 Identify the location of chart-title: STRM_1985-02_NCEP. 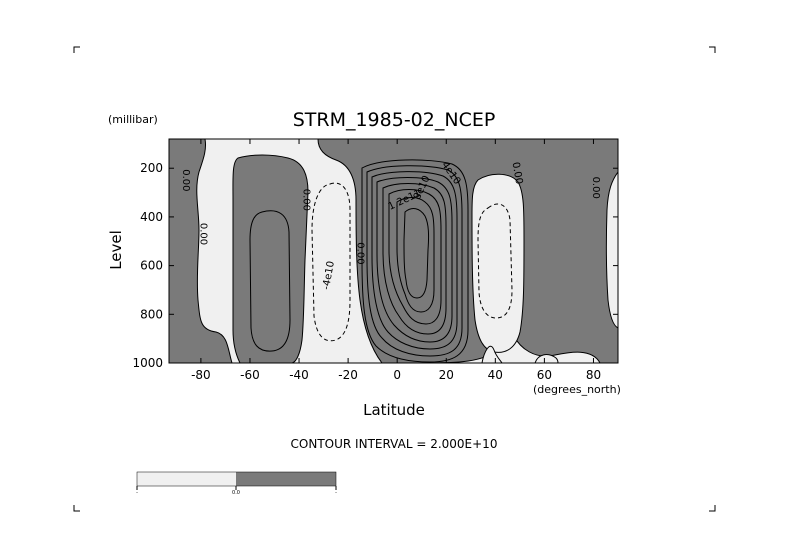
(394, 120).